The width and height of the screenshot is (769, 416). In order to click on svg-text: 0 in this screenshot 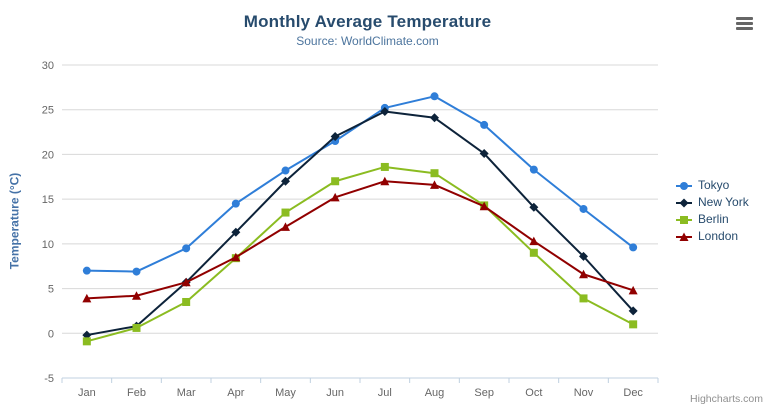, I will do `click(51, 334)`.